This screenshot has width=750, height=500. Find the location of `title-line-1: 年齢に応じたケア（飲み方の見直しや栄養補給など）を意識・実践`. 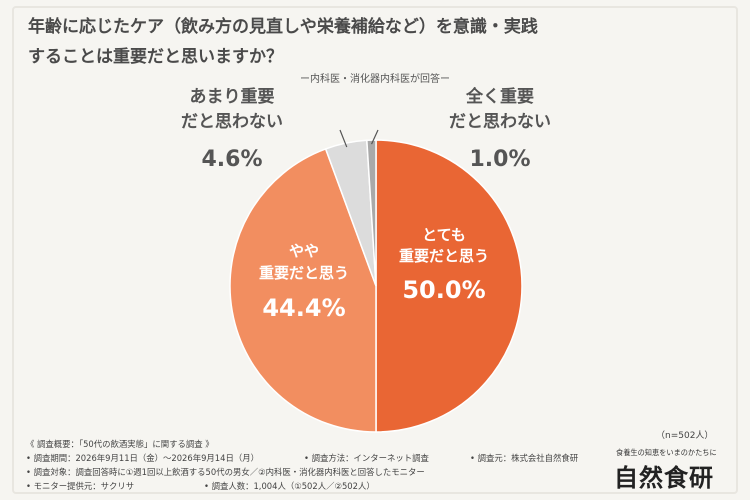

title-line-1: 年齢に応じたケア（飲み方の見直しや栄養補給など）を意識・実践 is located at coordinates (283, 27).